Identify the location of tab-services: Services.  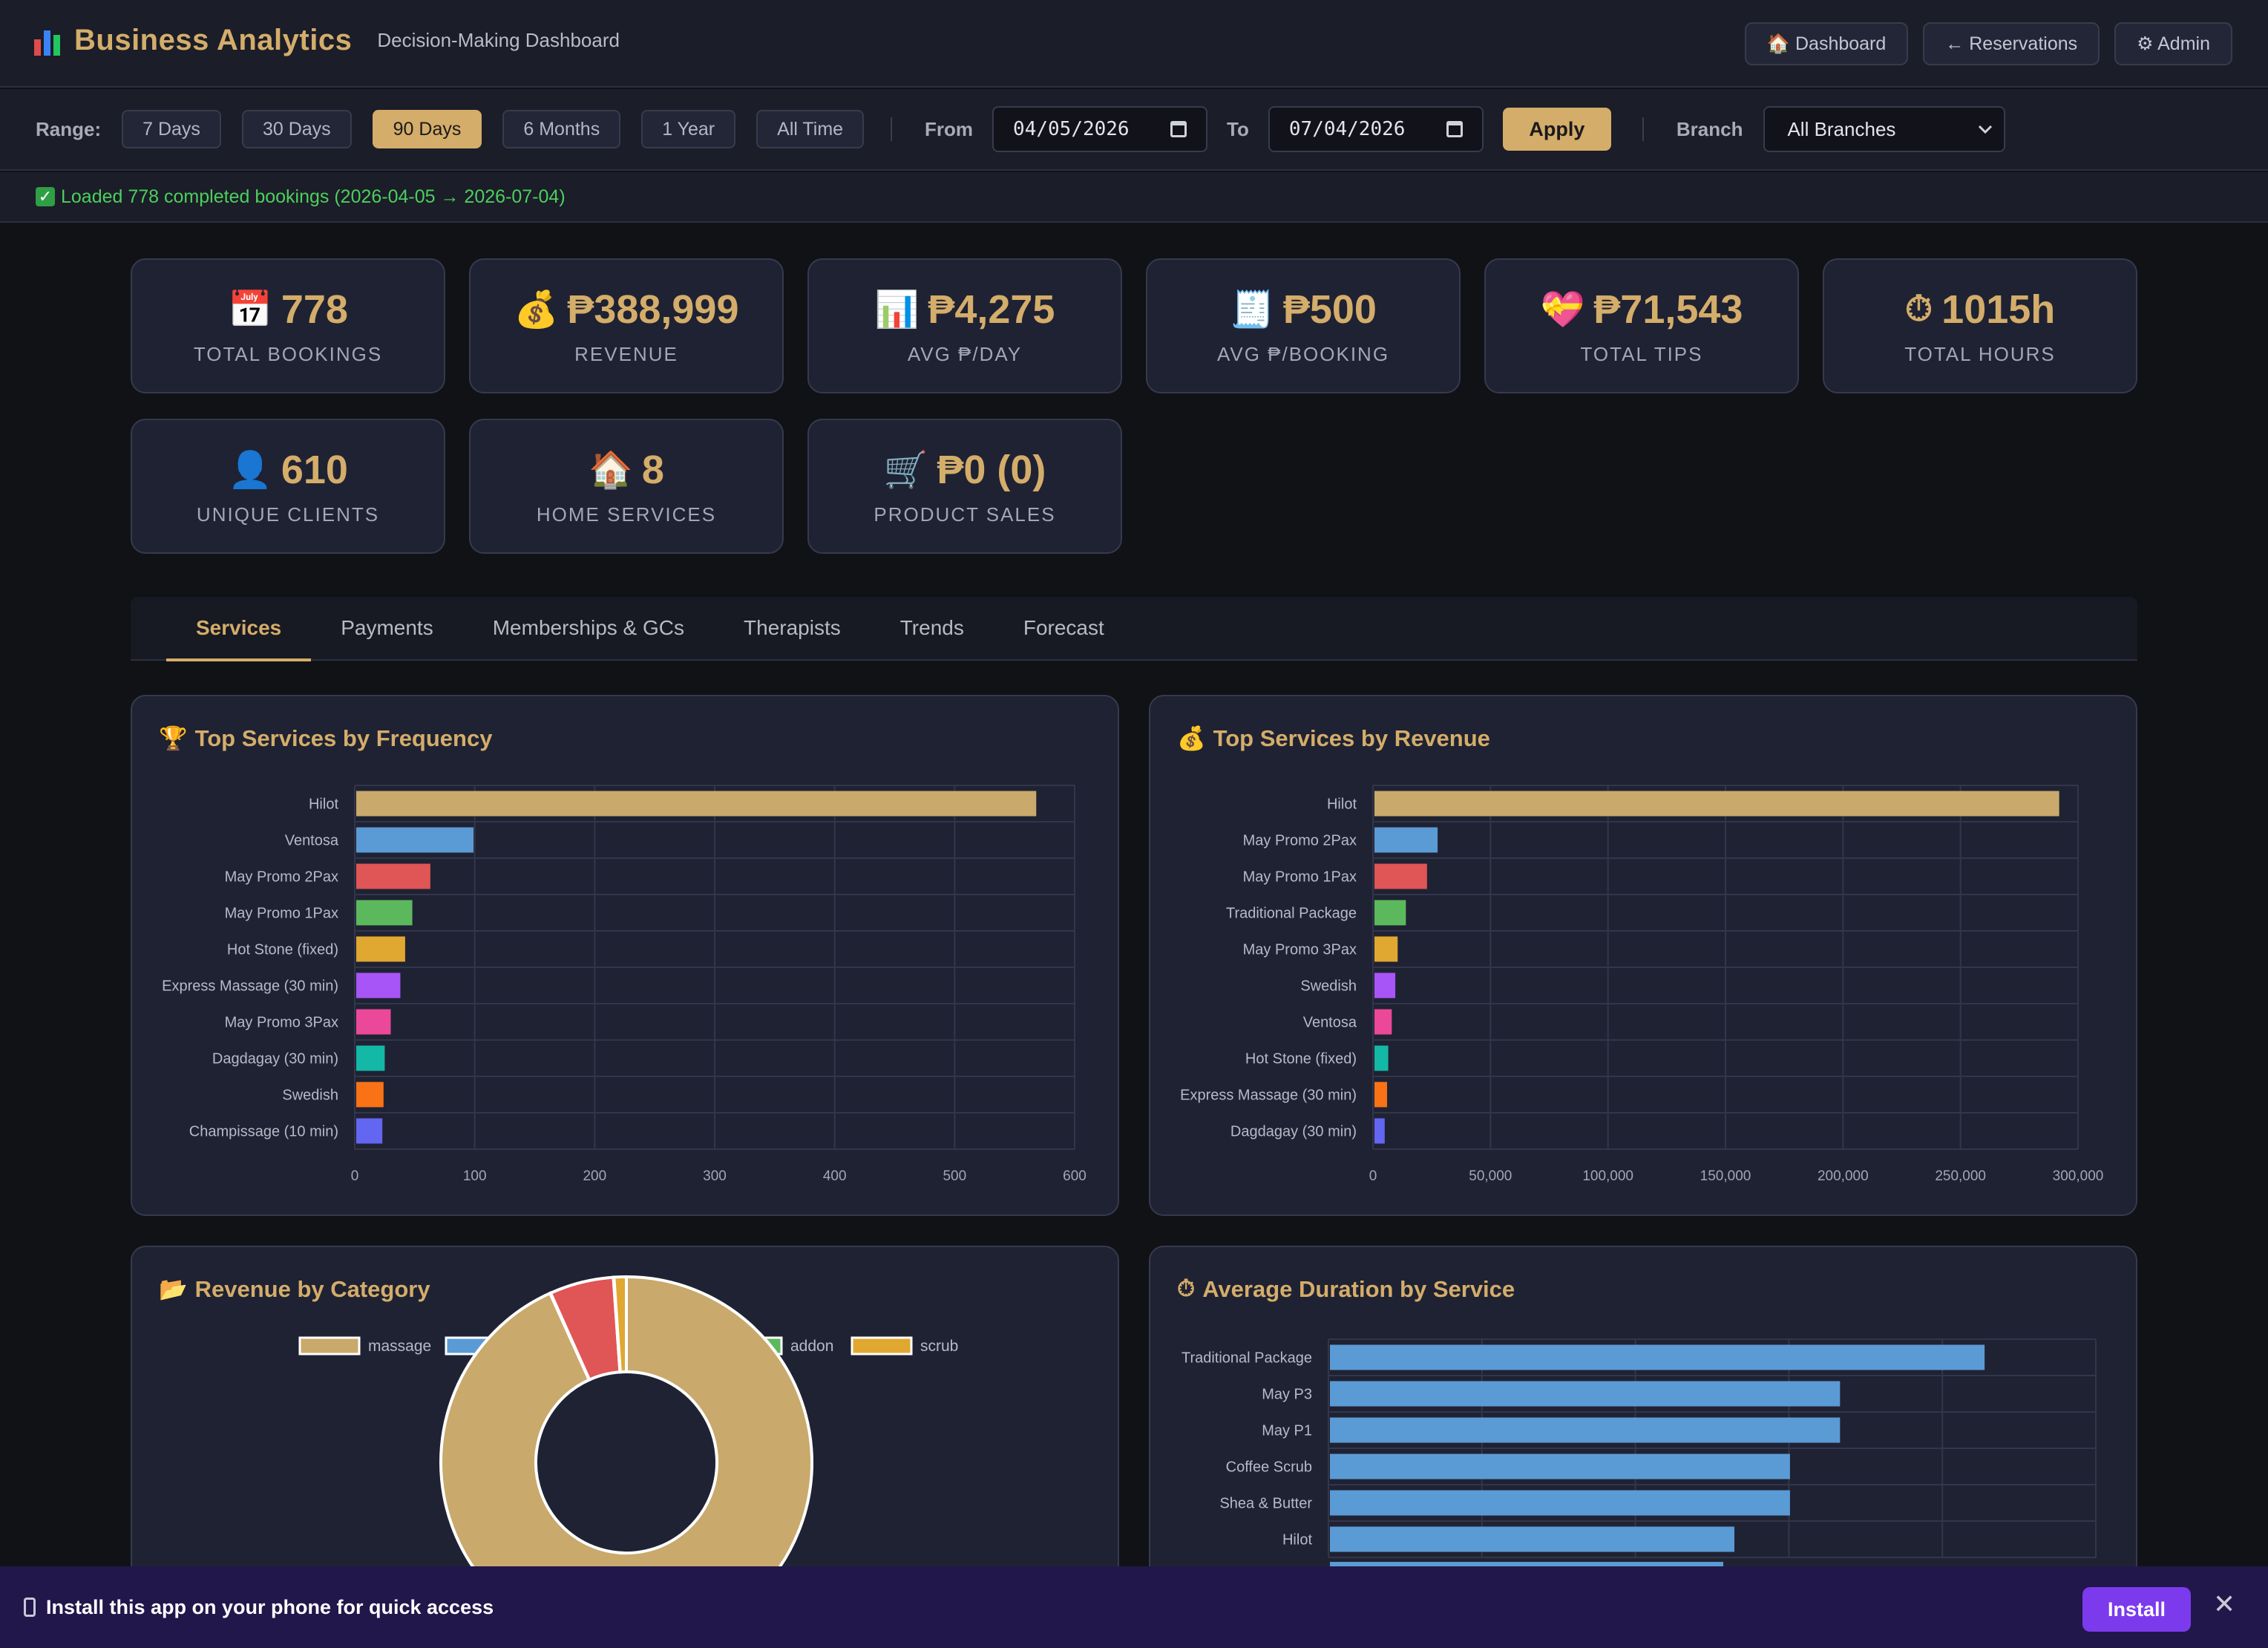
(239, 628).